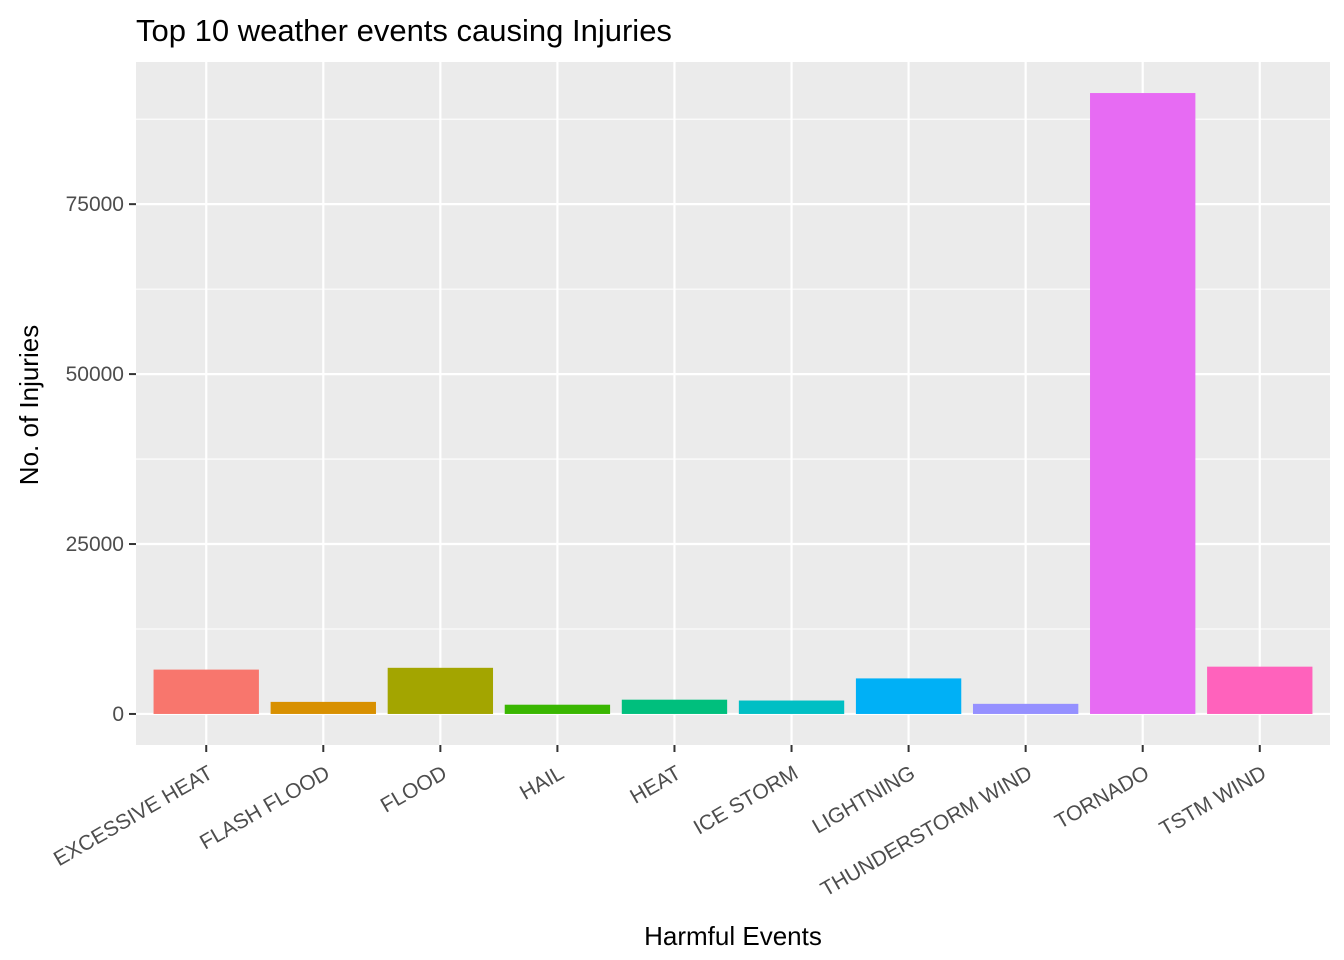  What do you see at coordinates (95, 544) in the screenshot?
I see `y-tick-label: 25000` at bounding box center [95, 544].